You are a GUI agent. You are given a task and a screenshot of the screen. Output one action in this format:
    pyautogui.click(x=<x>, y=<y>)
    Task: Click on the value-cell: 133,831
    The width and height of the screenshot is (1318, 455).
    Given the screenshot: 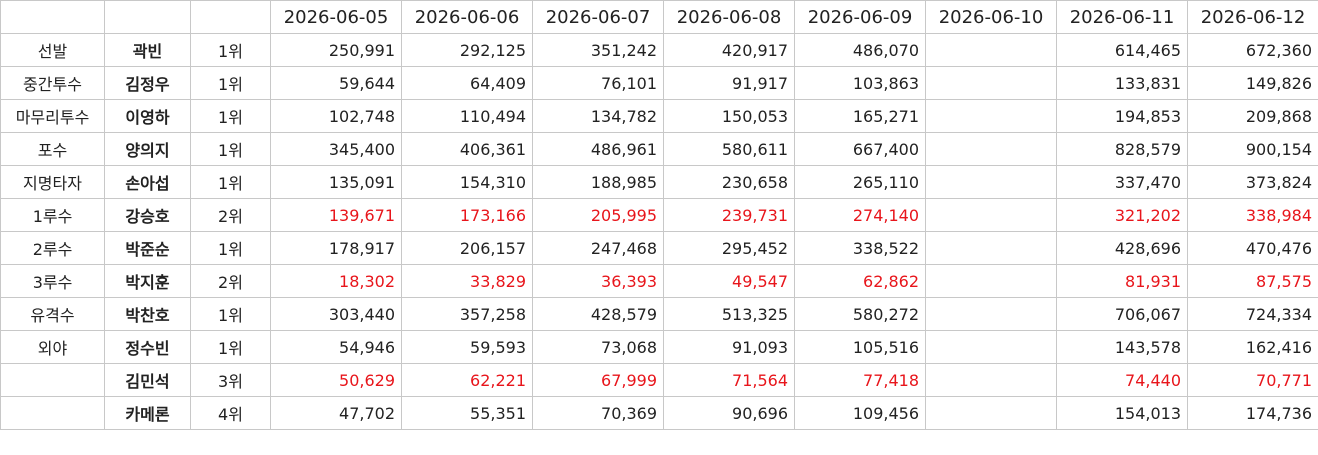 What is the action you would take?
    pyautogui.click(x=1122, y=83)
    